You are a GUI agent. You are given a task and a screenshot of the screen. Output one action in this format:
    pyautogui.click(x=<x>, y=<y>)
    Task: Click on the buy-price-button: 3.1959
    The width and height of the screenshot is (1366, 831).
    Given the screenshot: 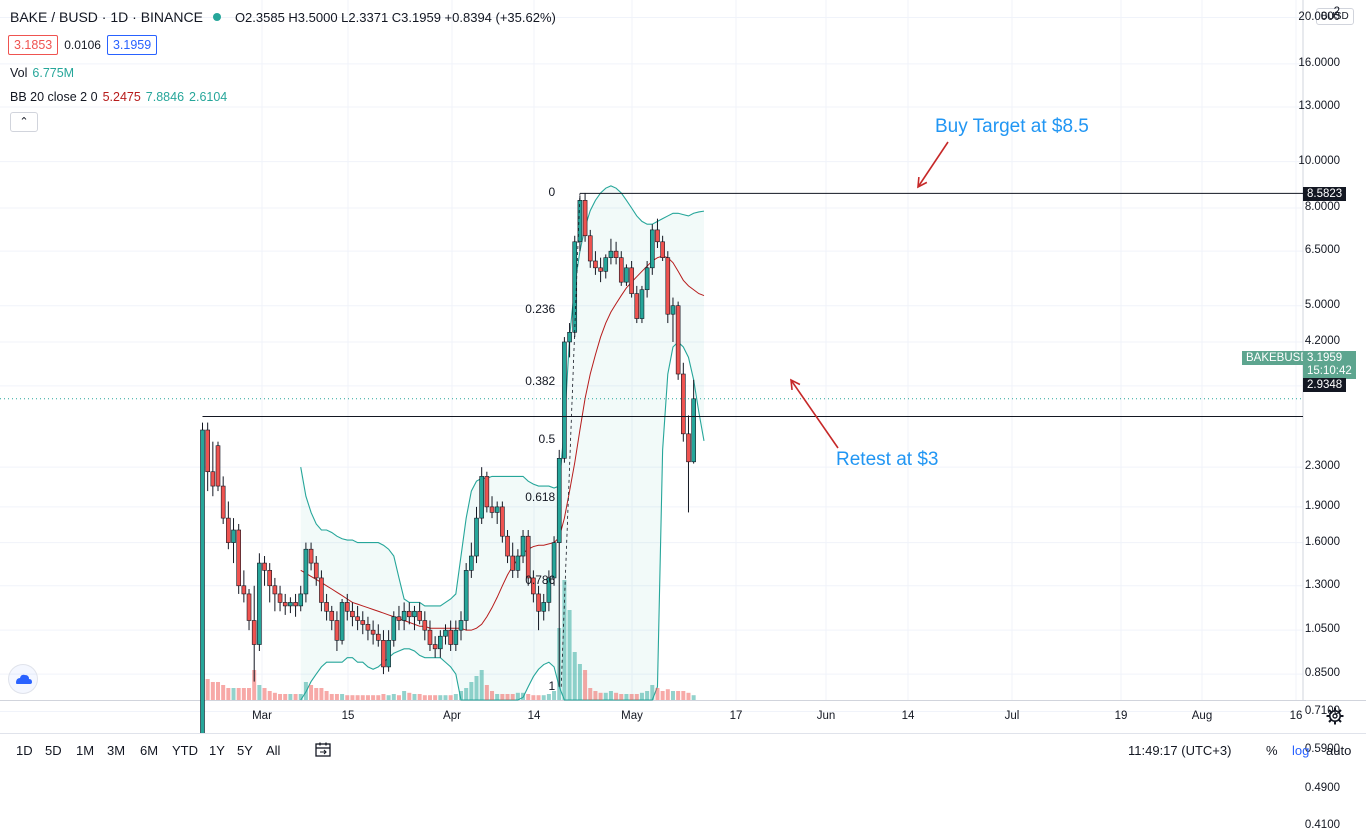 What is the action you would take?
    pyautogui.click(x=132, y=45)
    